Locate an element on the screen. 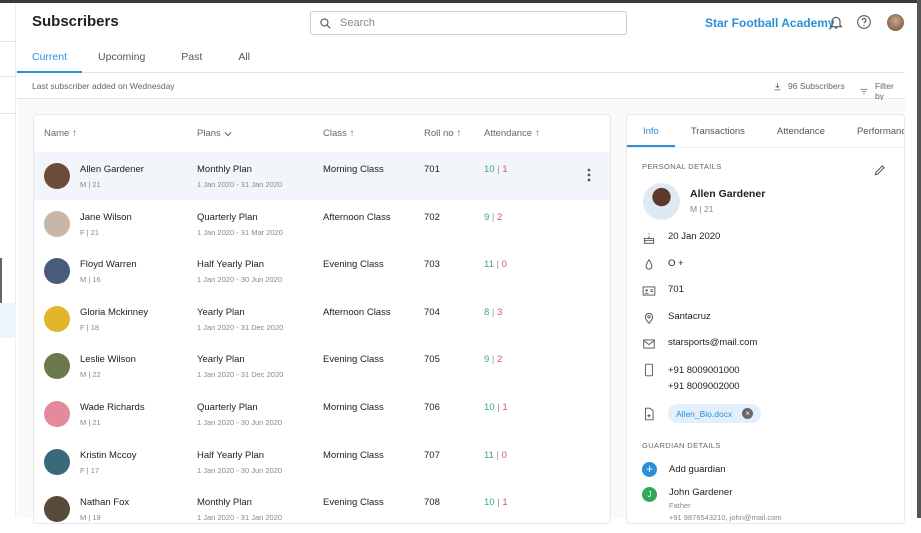  tab-info: Info is located at coordinates (651, 131).